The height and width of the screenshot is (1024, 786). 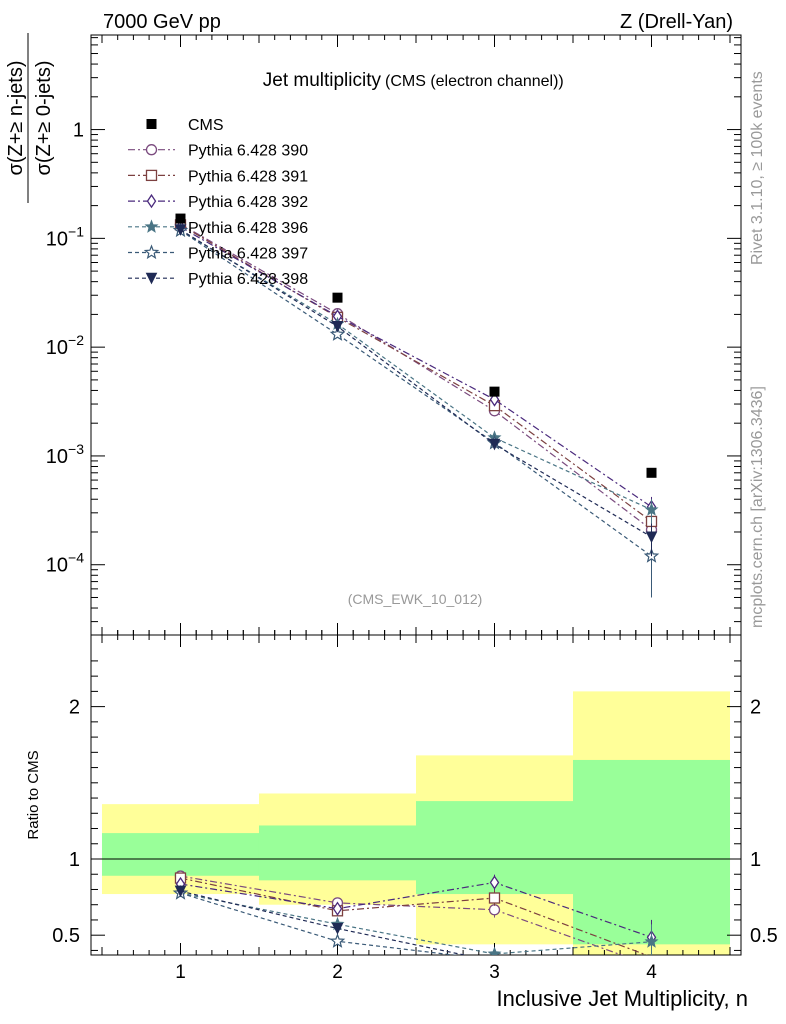 I want to click on y-axis-label-denominator: σ(Z+≥ 0-jets), so click(x=44, y=118).